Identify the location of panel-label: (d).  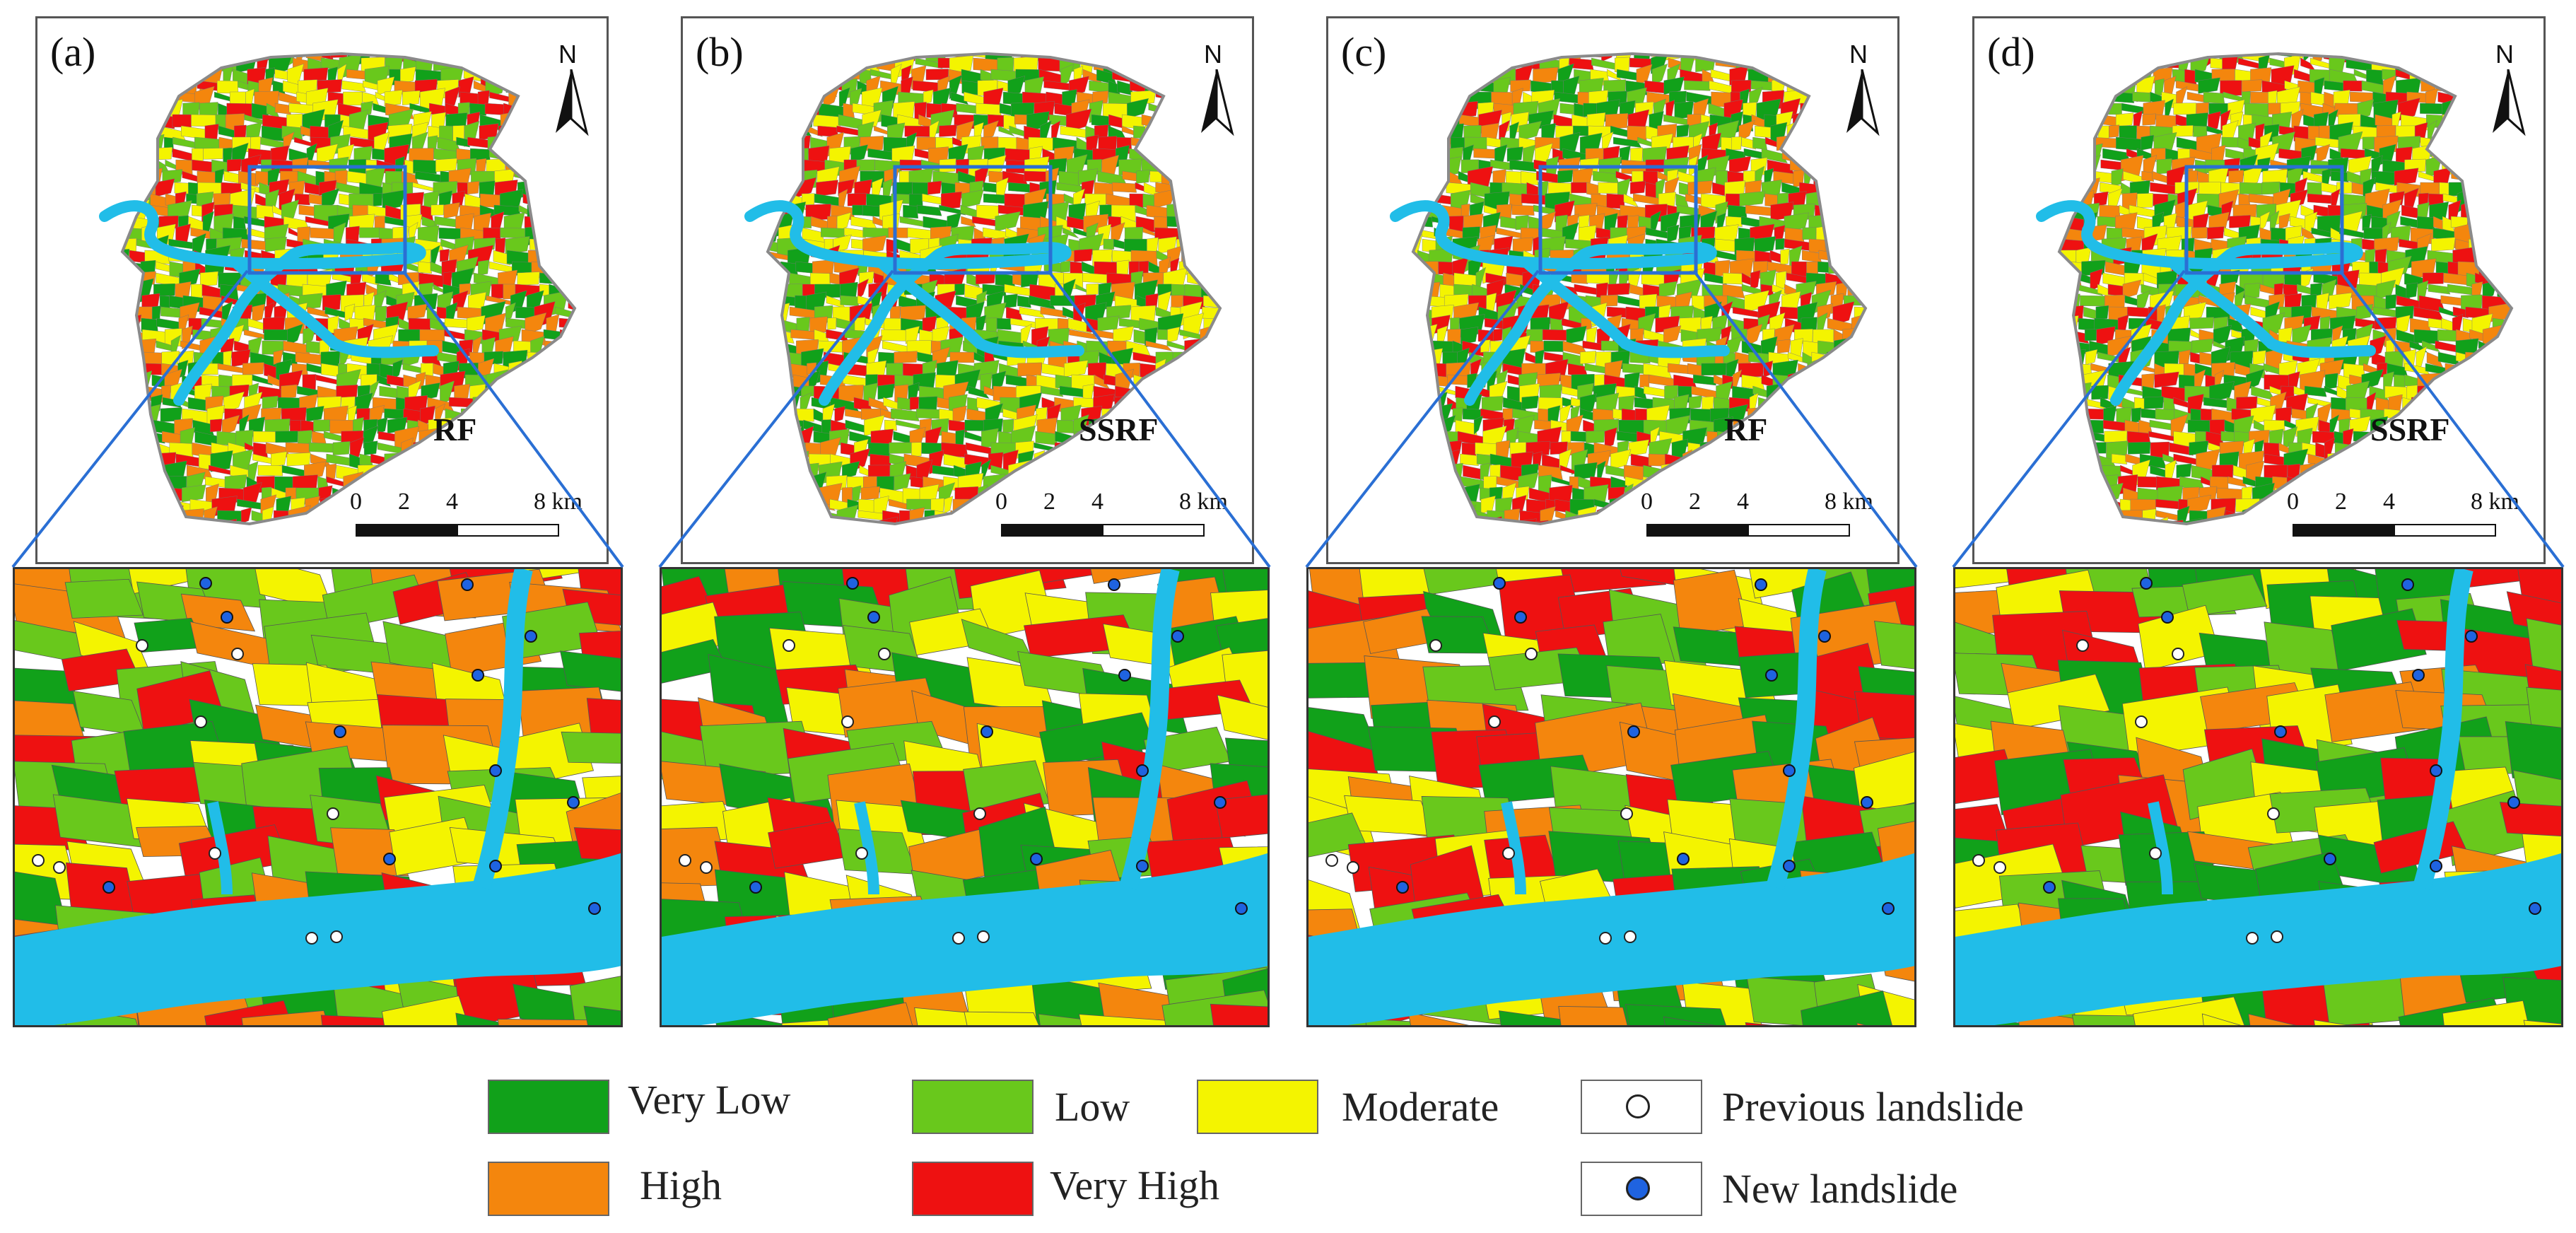
(2011, 52).